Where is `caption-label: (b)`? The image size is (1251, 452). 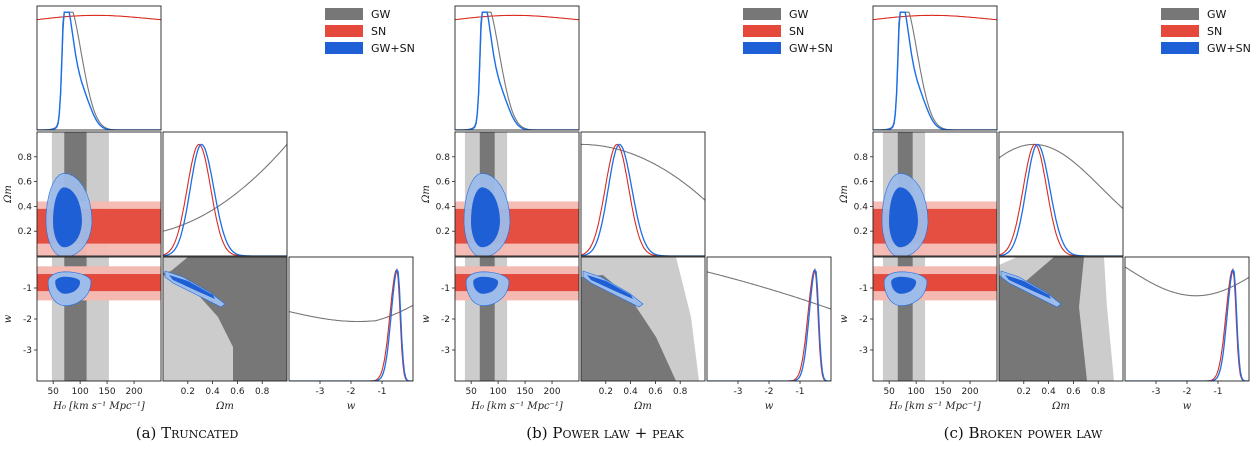
caption-label: (b) is located at coordinates (539, 433).